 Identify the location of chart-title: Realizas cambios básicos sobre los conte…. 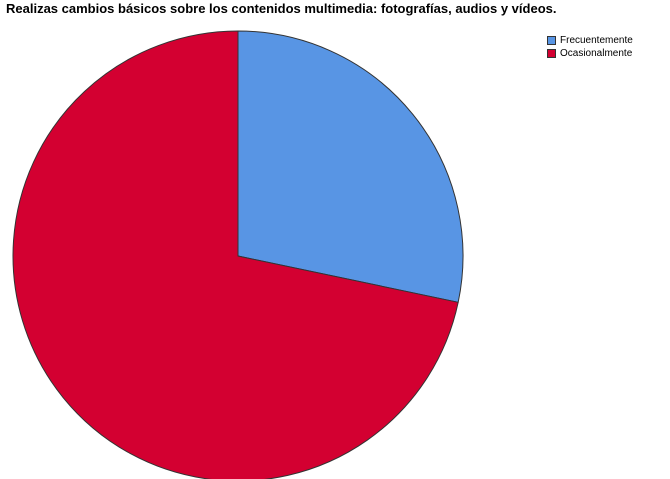
(281, 8).